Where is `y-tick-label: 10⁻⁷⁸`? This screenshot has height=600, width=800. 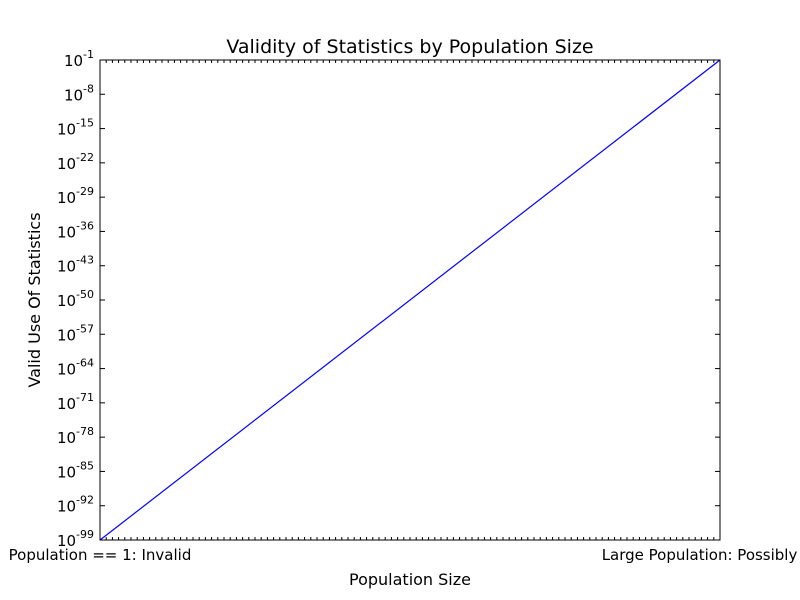
y-tick-label: 10⁻⁷⁸ is located at coordinates (75, 436).